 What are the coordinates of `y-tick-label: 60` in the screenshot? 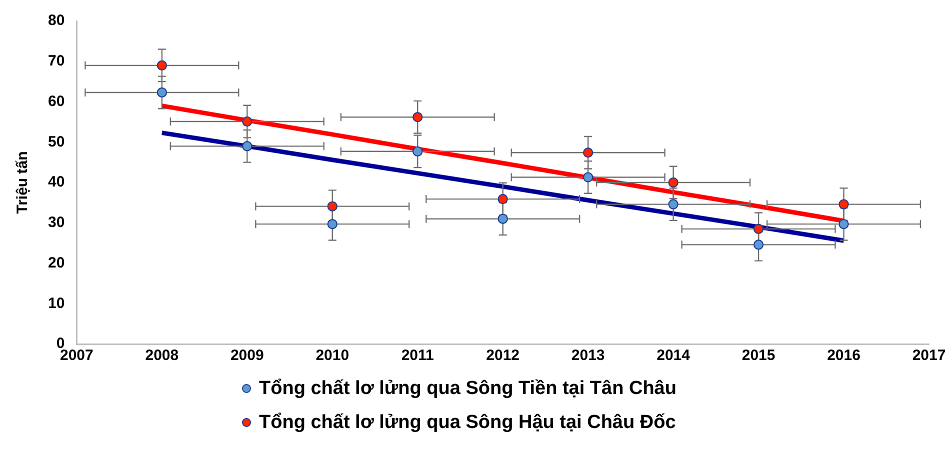 It's located at (56, 101).